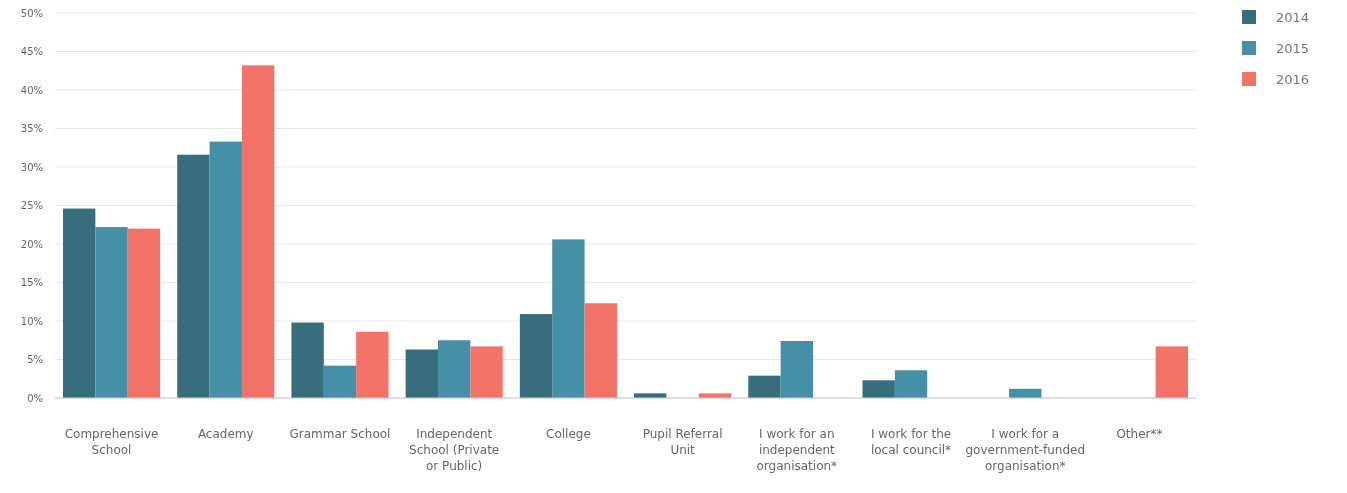 This screenshot has height=493, width=1347. Describe the element at coordinates (31, 13) in the screenshot. I see `y-tick-label: 50%` at that location.